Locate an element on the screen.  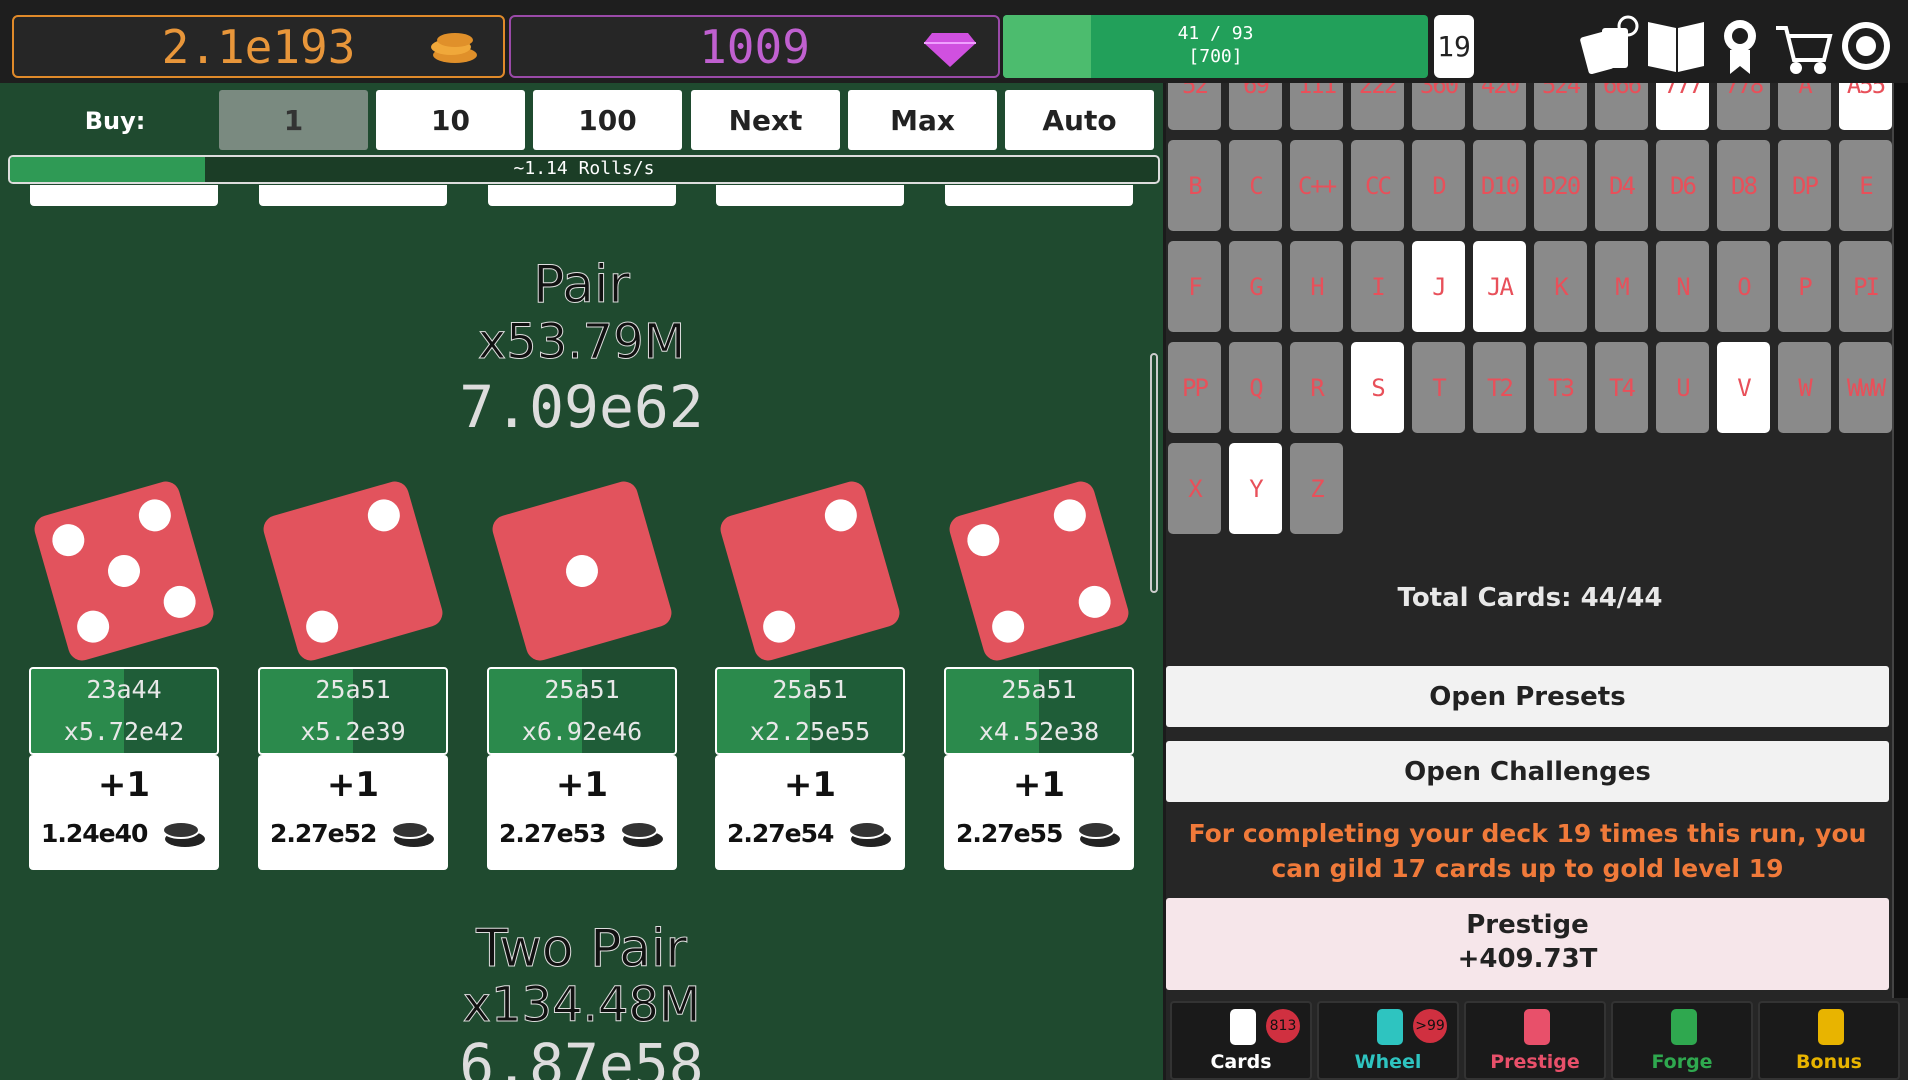
card: 52 is located at coordinates (1194, 106).